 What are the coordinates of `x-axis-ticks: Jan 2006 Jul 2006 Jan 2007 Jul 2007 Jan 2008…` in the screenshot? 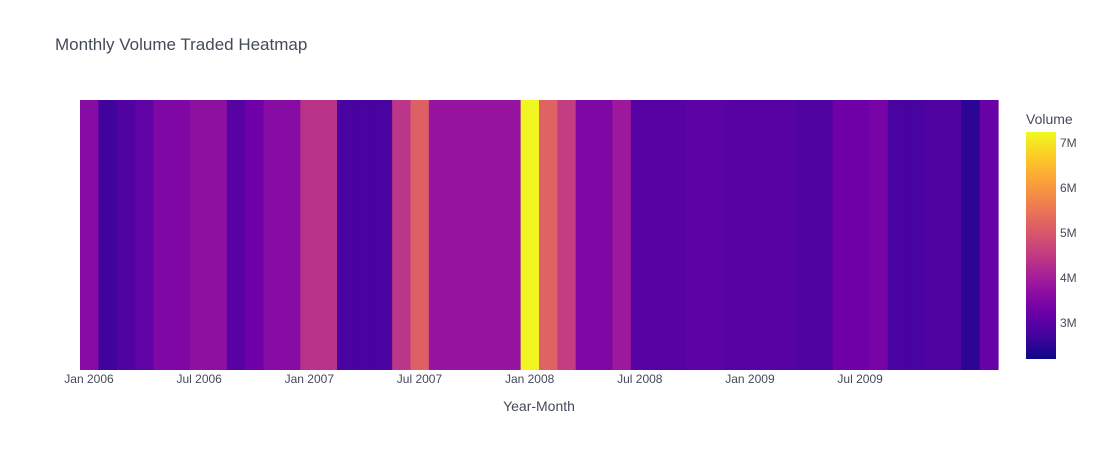 It's located at (473, 379).